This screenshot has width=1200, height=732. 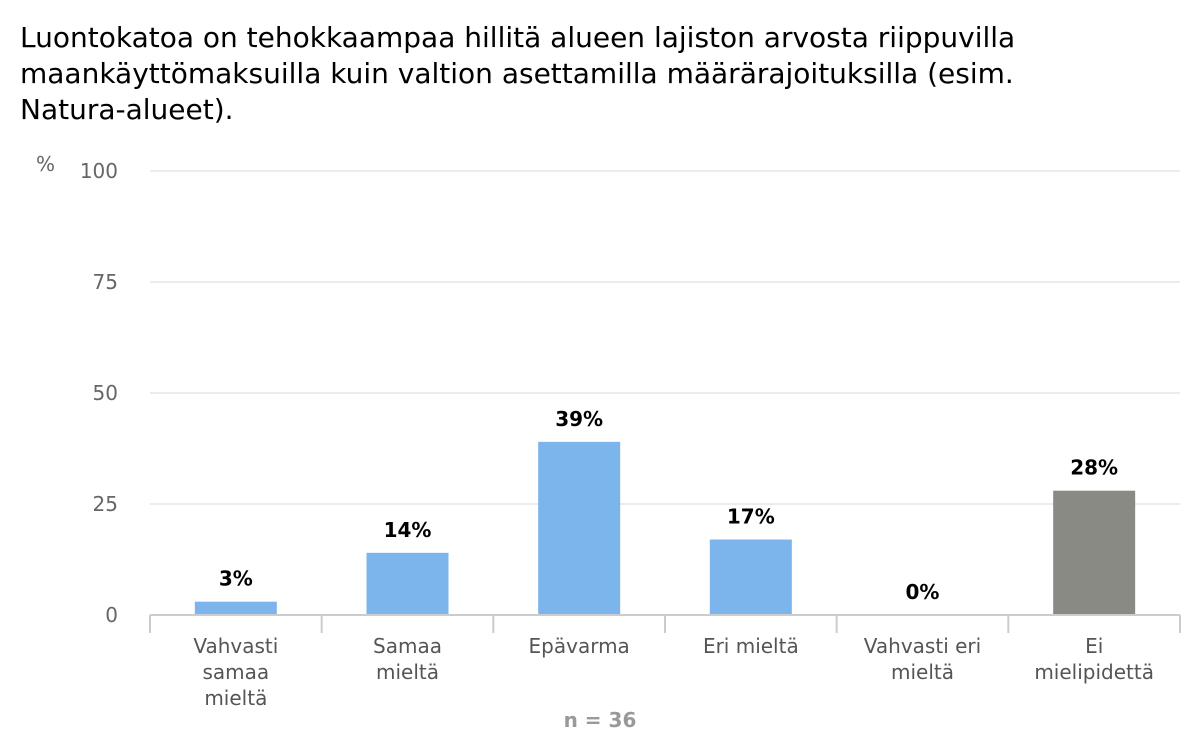 What do you see at coordinates (407, 659) in the screenshot?
I see `x-category-label: Samaa mieltä` at bounding box center [407, 659].